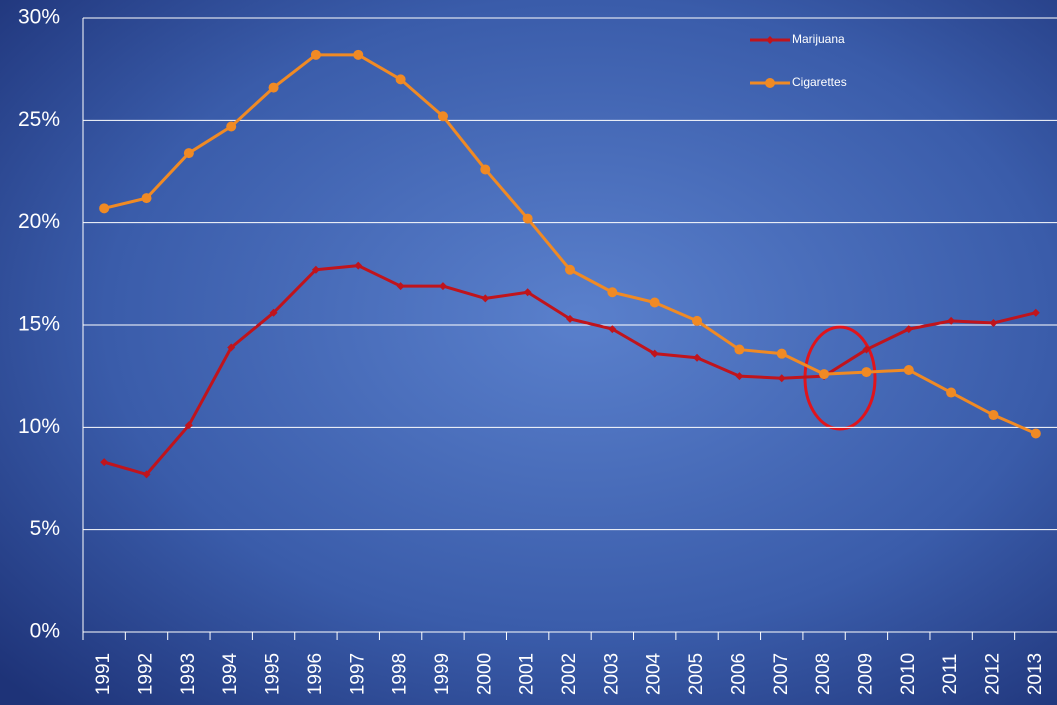 This screenshot has width=1057, height=705. What do you see at coordinates (400, 674) in the screenshot?
I see `x-tick-label: 1998` at bounding box center [400, 674].